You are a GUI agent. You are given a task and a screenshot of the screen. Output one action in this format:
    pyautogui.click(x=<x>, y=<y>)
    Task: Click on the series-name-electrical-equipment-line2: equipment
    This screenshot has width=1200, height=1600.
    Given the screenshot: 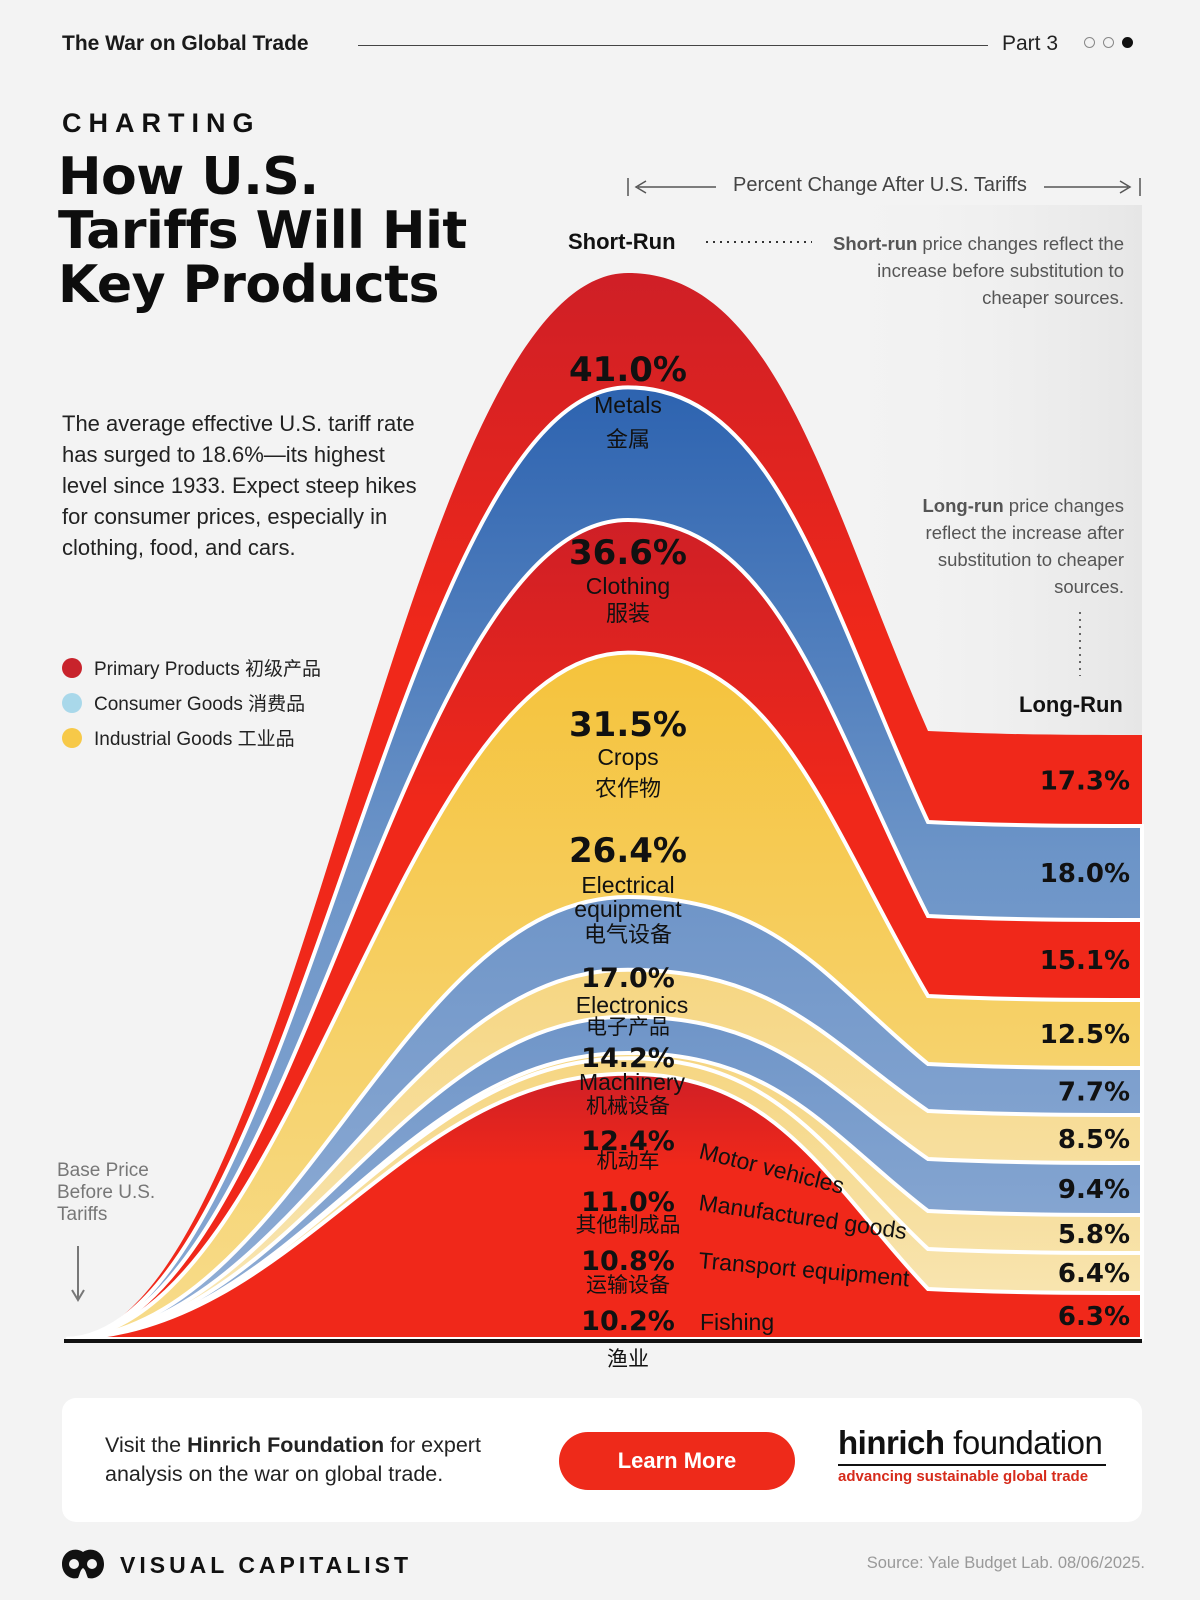 What is the action you would take?
    pyautogui.click(x=628, y=909)
    